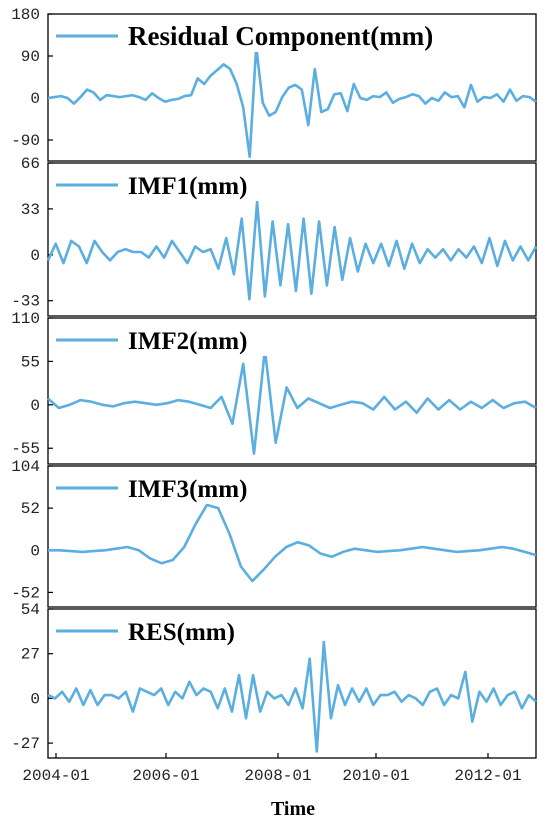  I want to click on y-tick-label: -33, so click(25, 302).